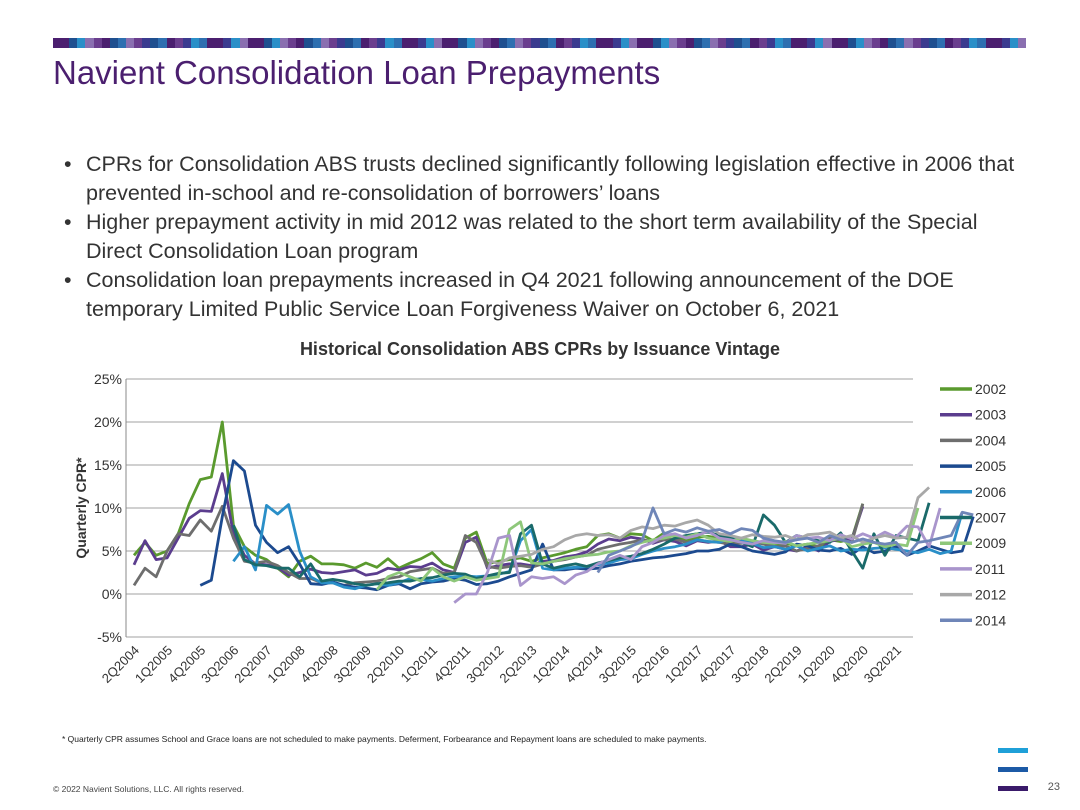  What do you see at coordinates (990, 620) in the screenshot?
I see `legend-label-2014: 2014` at bounding box center [990, 620].